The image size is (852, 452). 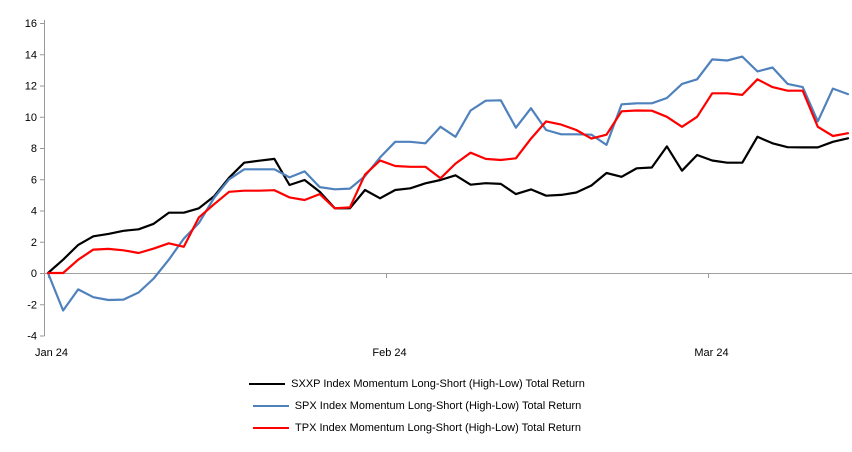 What do you see at coordinates (31, 55) in the screenshot?
I see `y-tick-label: 14` at bounding box center [31, 55].